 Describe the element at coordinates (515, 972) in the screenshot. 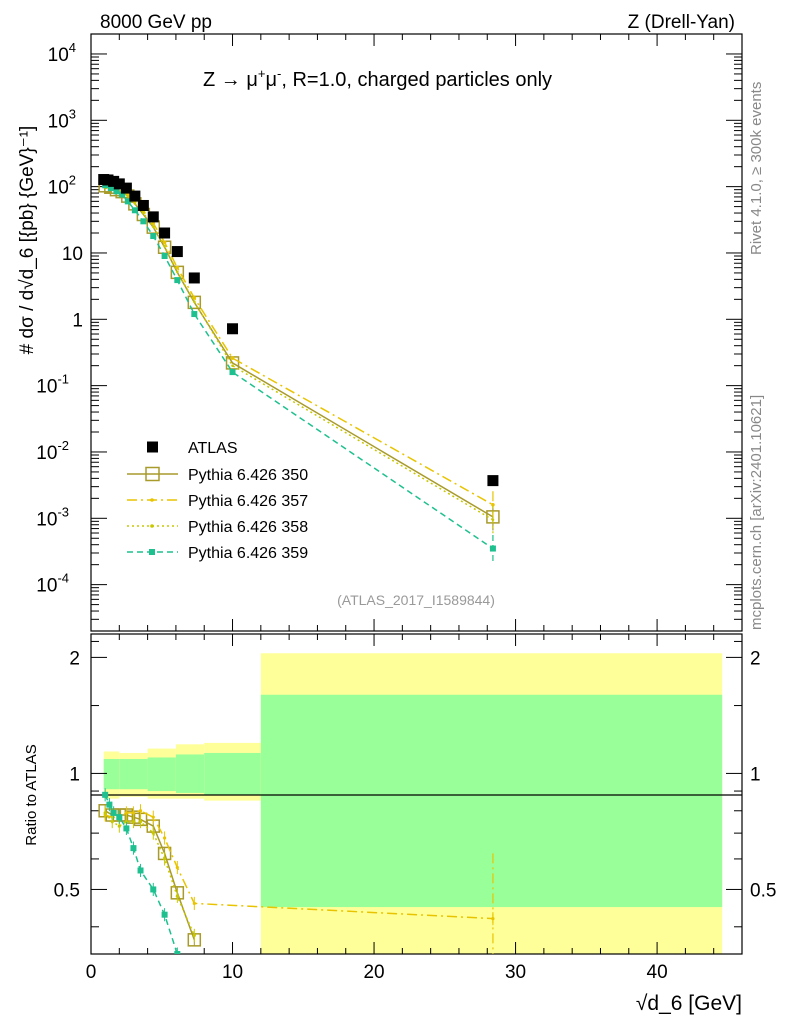

I see `x-tick-label: 30` at that location.